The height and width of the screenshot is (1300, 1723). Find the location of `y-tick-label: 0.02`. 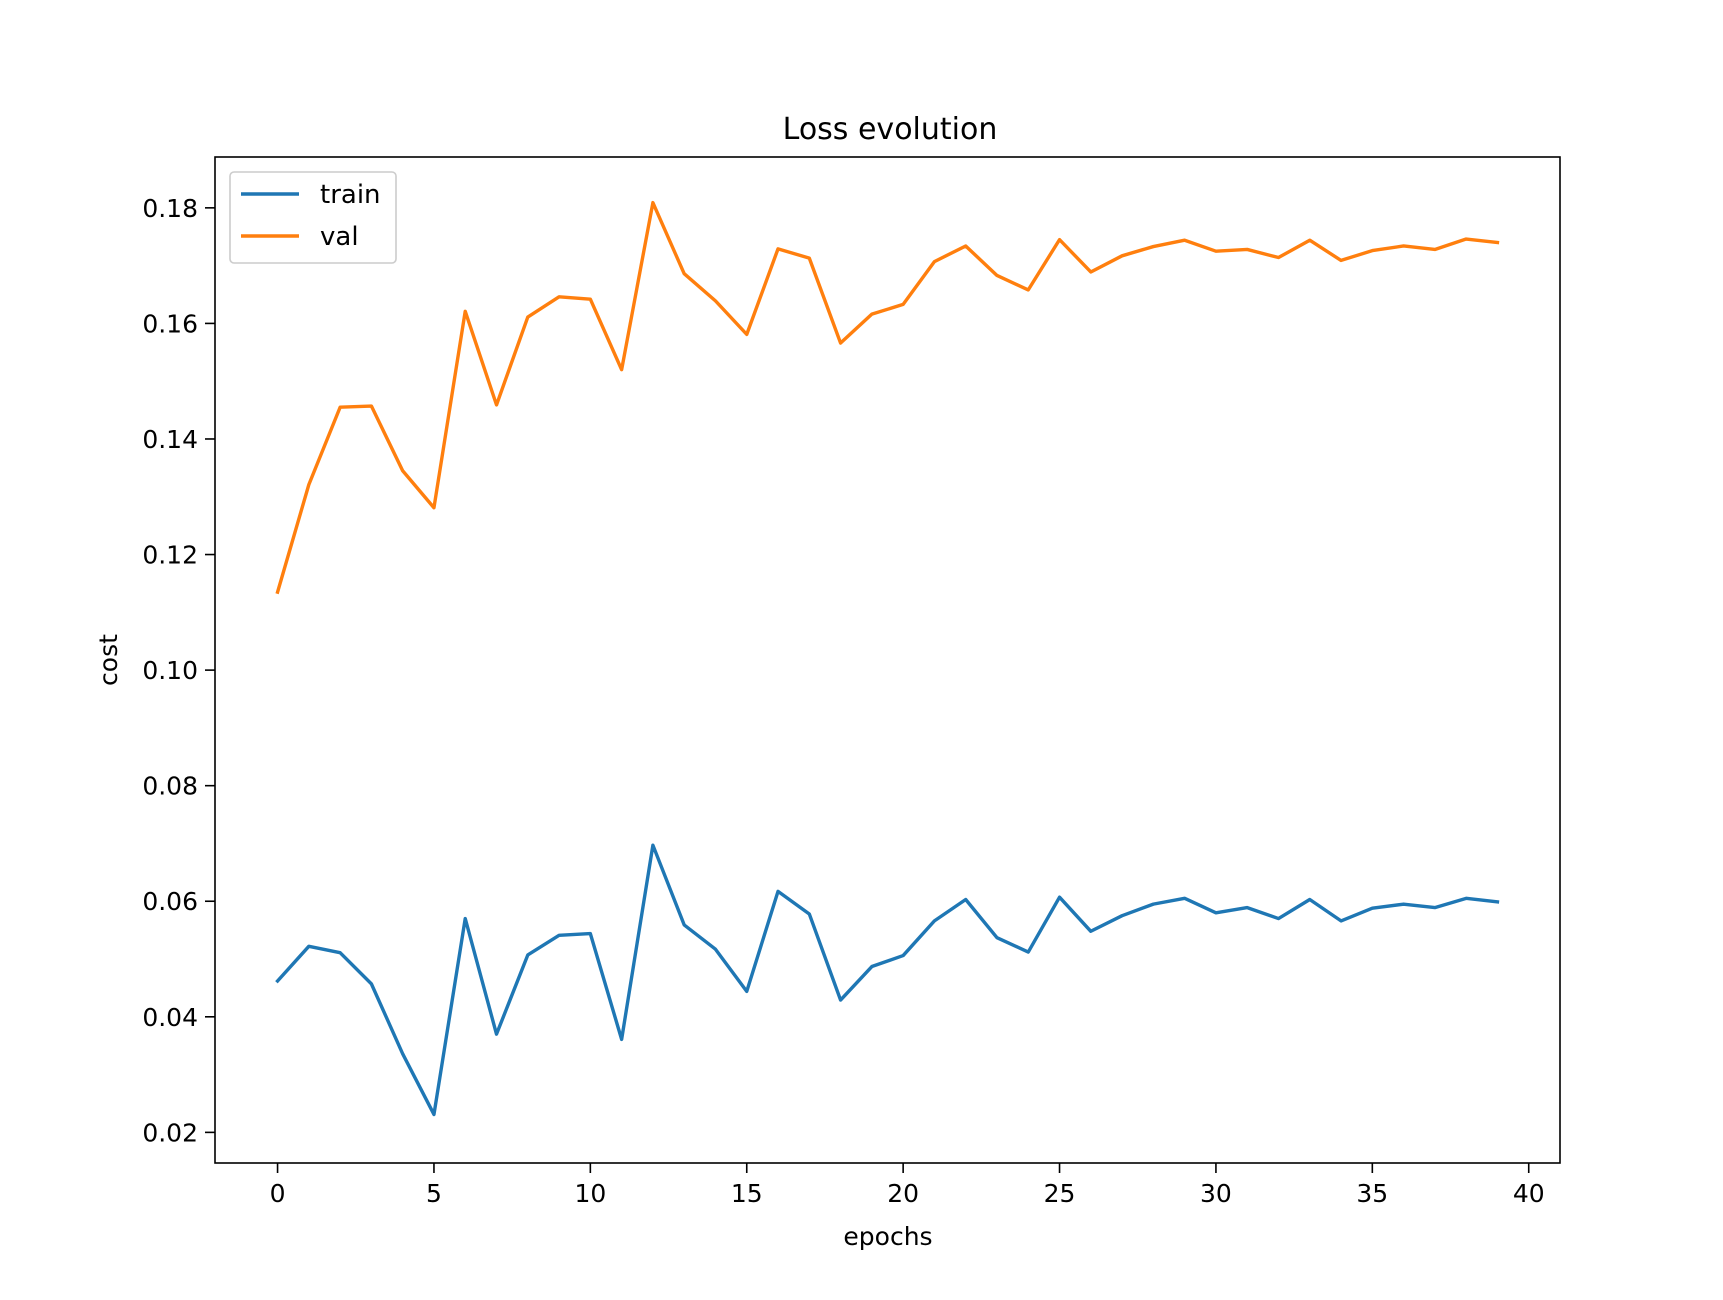

y-tick-label: 0.02 is located at coordinates (170, 1132).